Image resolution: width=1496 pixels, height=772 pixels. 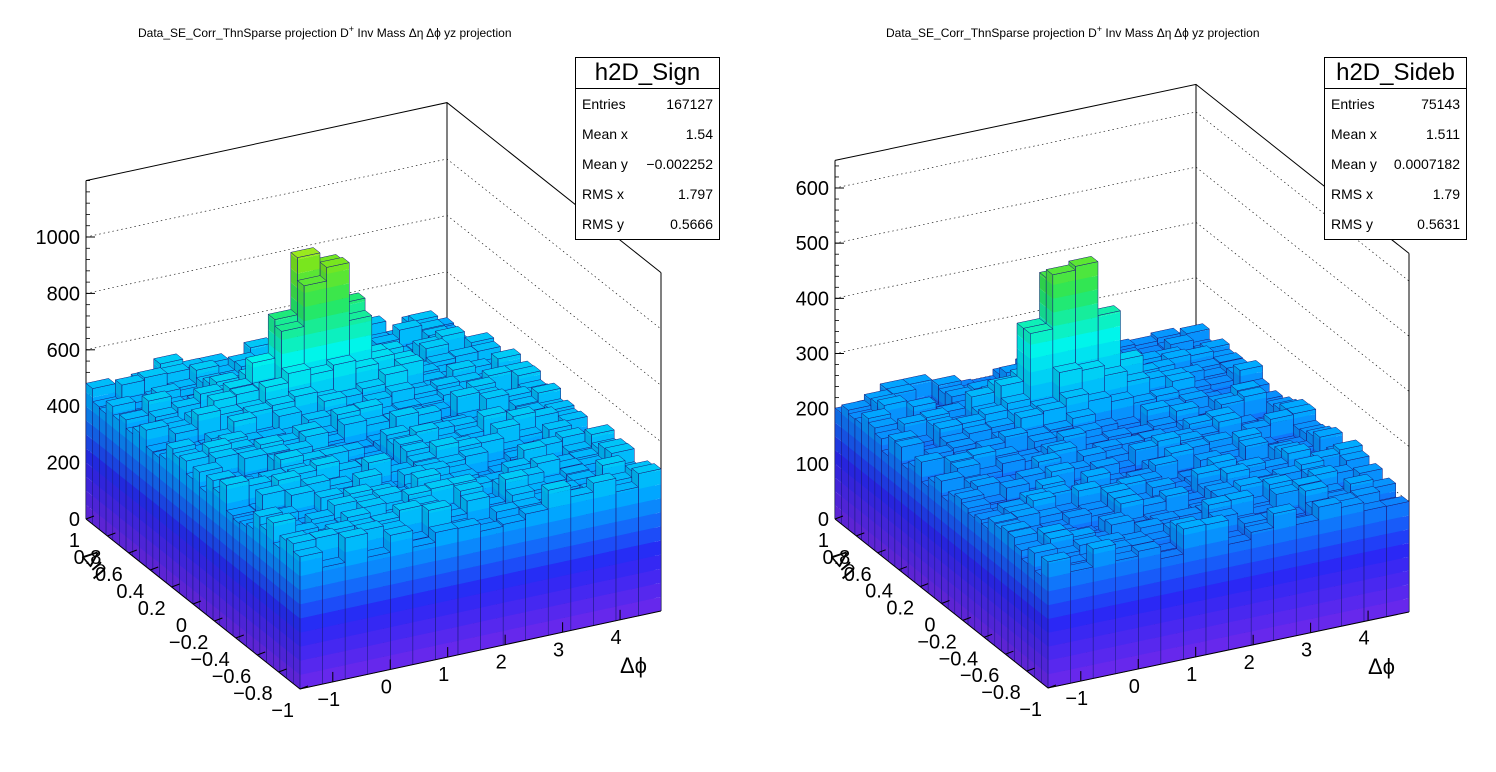 I want to click on z-tick-label: 200, so click(x=63, y=464).